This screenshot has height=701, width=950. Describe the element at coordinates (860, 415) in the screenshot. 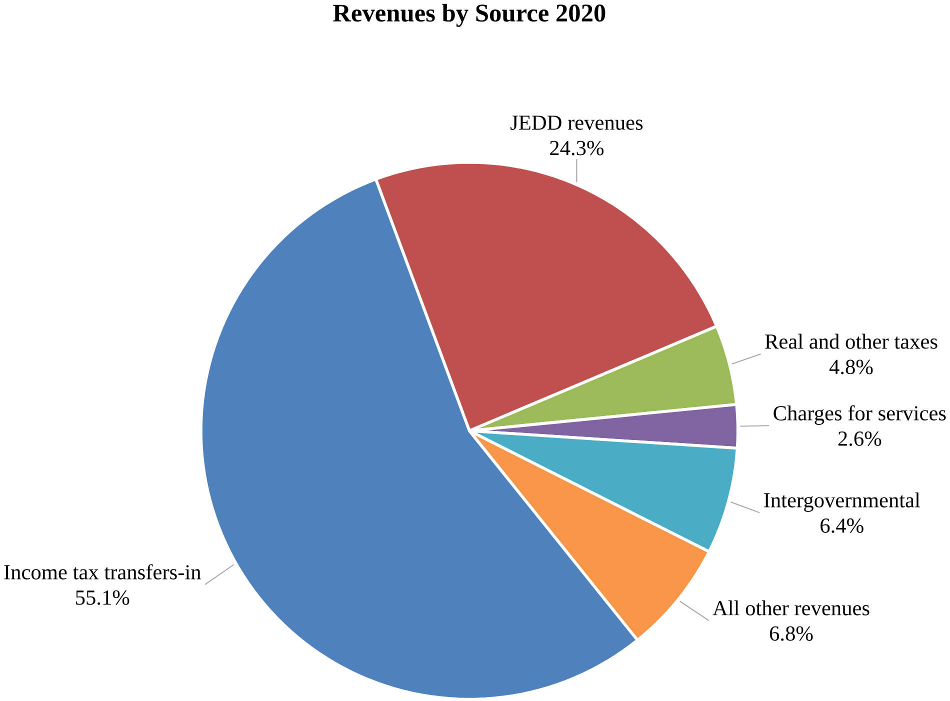

I see `slice-label: Charges for services` at that location.